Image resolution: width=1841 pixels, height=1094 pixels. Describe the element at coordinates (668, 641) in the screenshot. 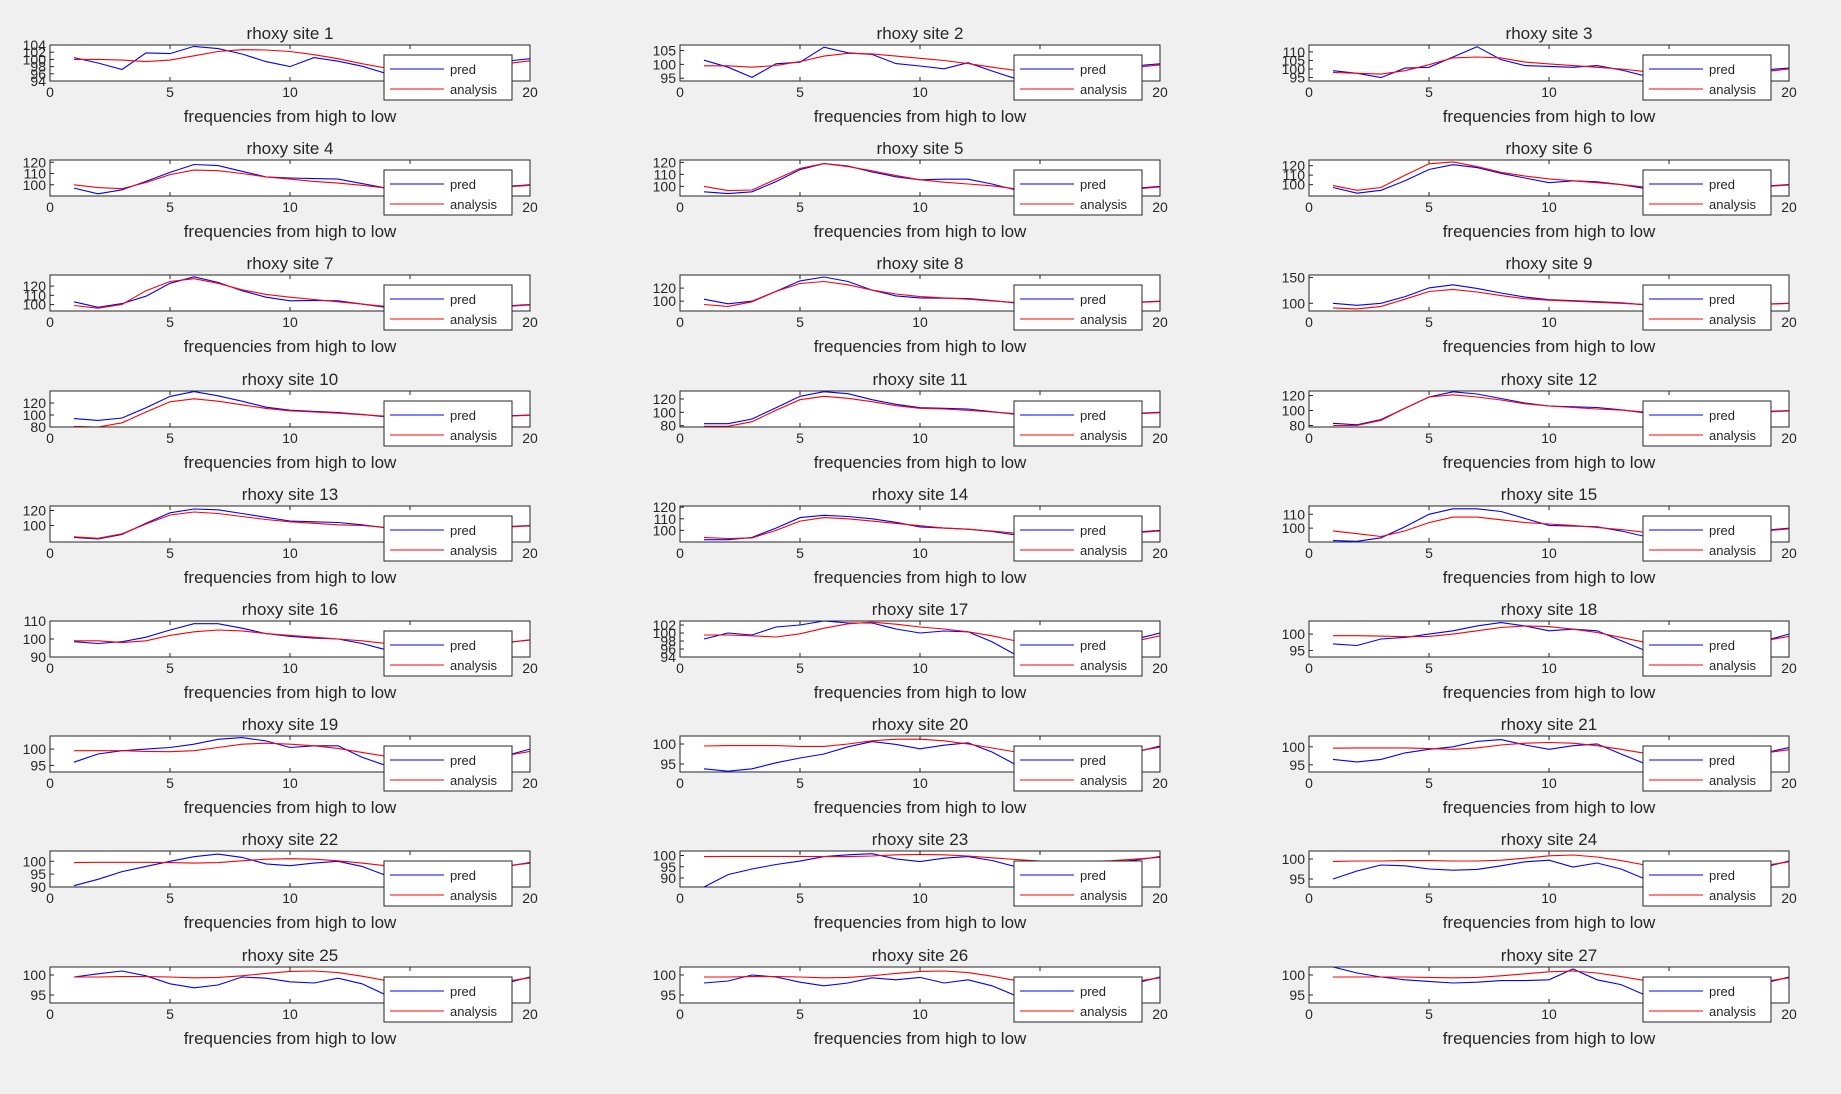

I see `y-tick-label: 98` at that location.